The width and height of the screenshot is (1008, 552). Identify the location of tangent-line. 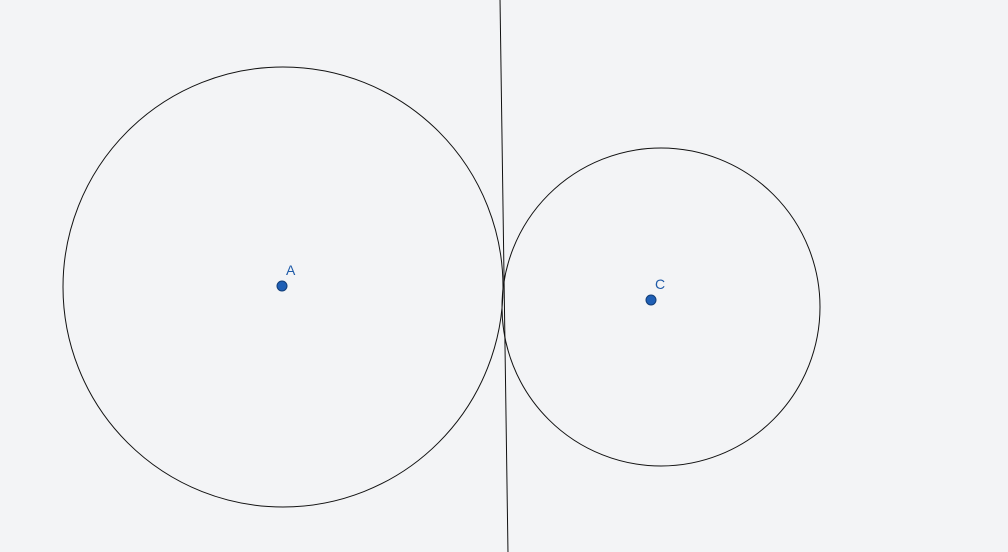
(504, 276).